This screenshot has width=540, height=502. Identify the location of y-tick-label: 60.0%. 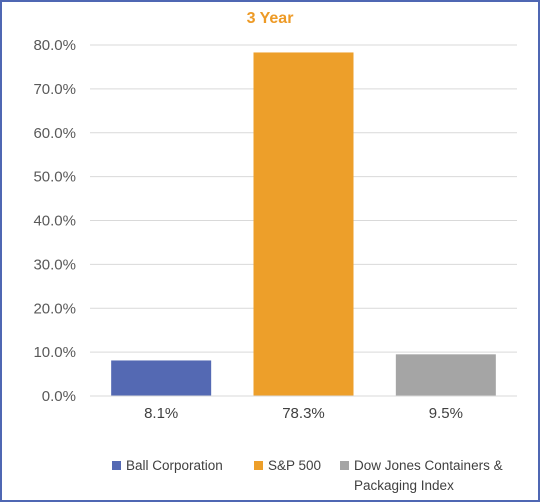
(54, 133).